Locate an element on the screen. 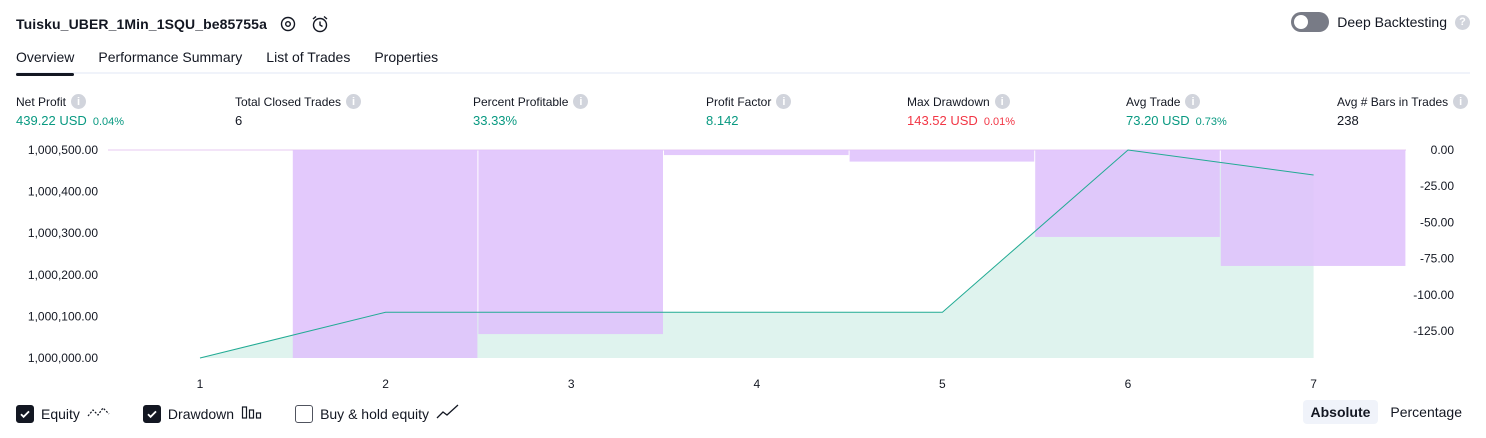 This screenshot has width=1486, height=438. metric-percent-profitable: Percent Profitable i 33.33% is located at coordinates (531, 111).